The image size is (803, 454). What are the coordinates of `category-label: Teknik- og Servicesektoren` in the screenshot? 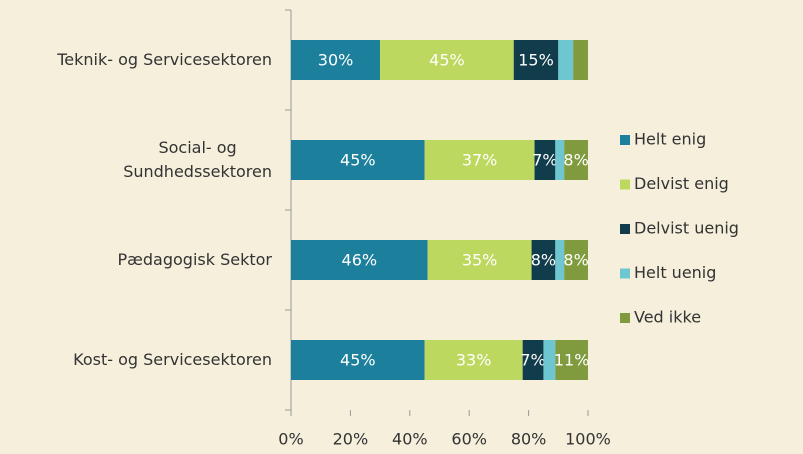 It's located at (164, 59).